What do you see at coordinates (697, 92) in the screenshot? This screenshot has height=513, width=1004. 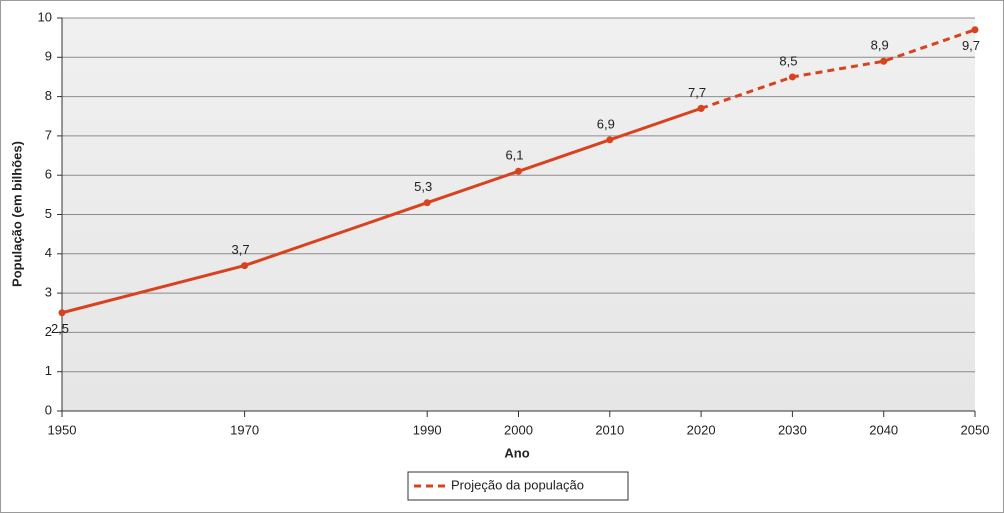 I see `data-label: 7,7` at bounding box center [697, 92].